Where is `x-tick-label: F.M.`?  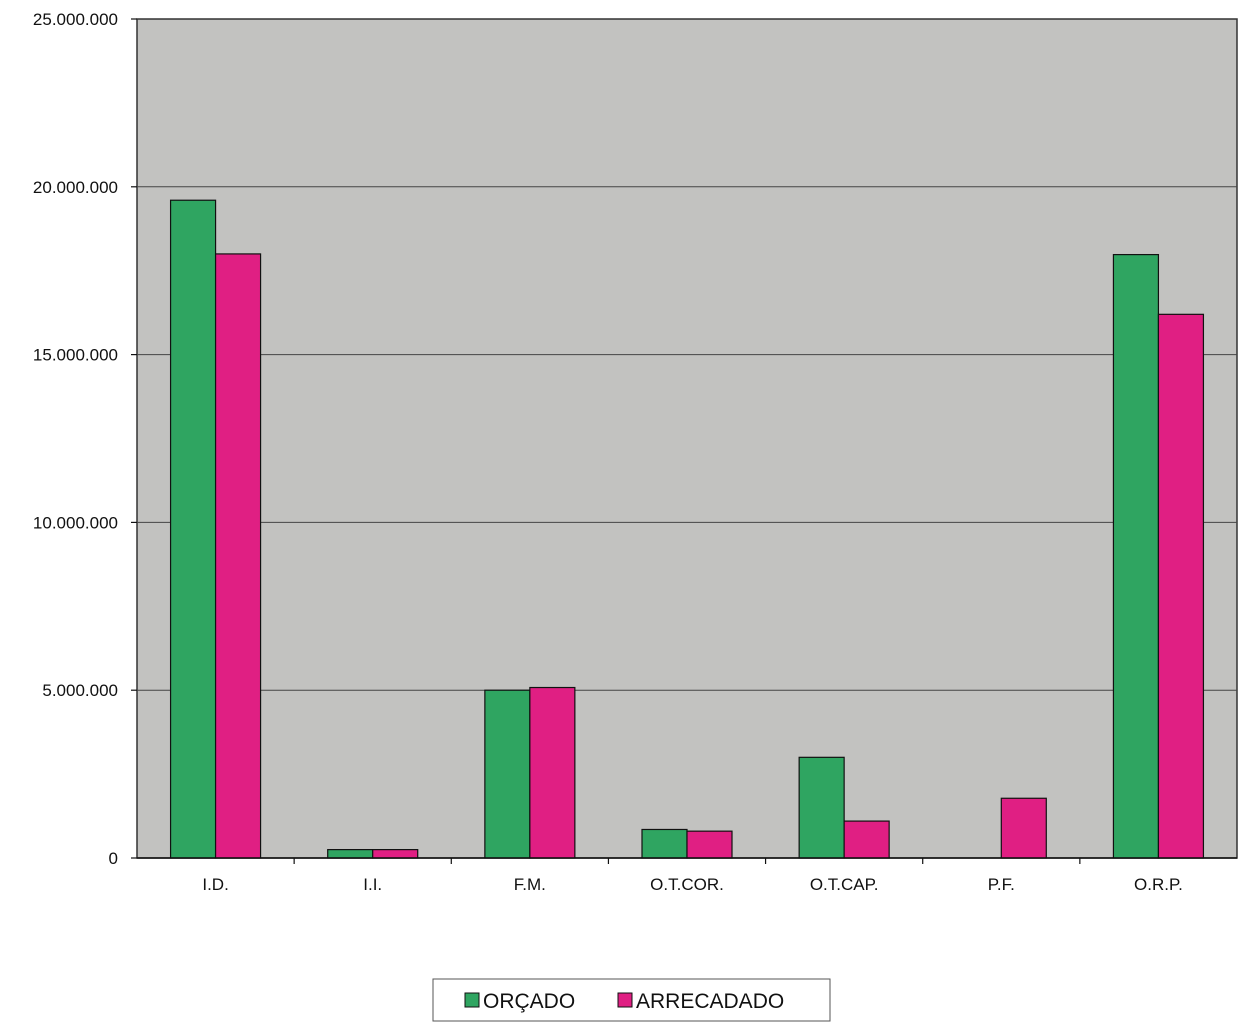 x-tick-label: F.M. is located at coordinates (530, 884).